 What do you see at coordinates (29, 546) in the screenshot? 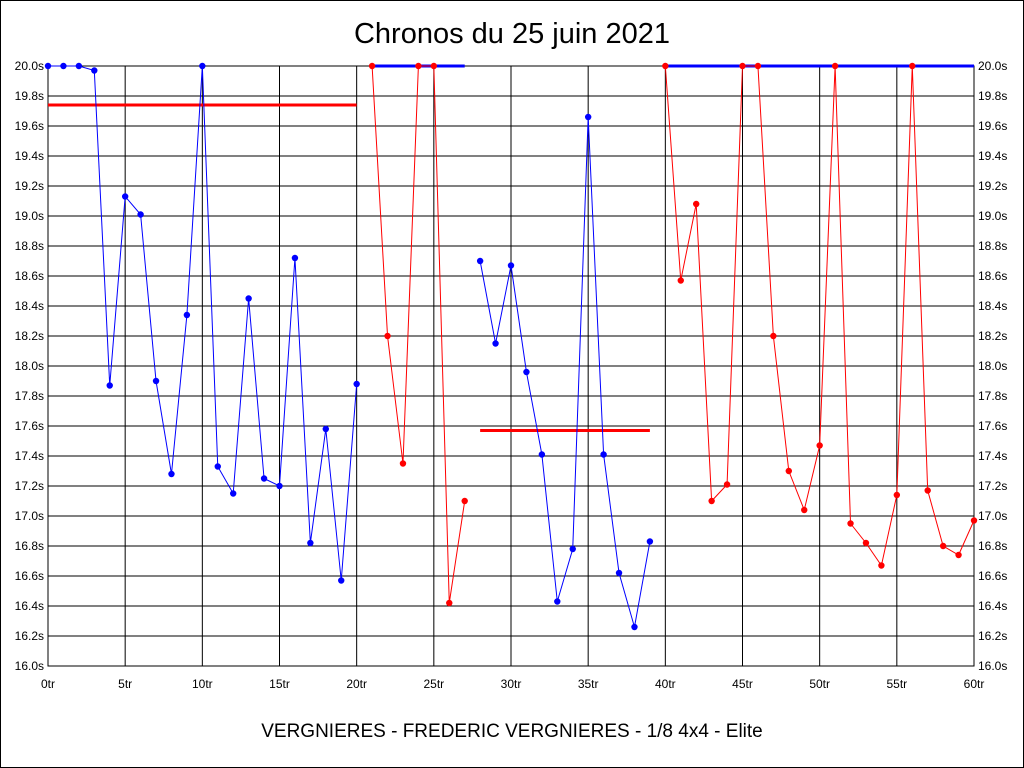
I see `y-tick-label: 16.8s` at bounding box center [29, 546].